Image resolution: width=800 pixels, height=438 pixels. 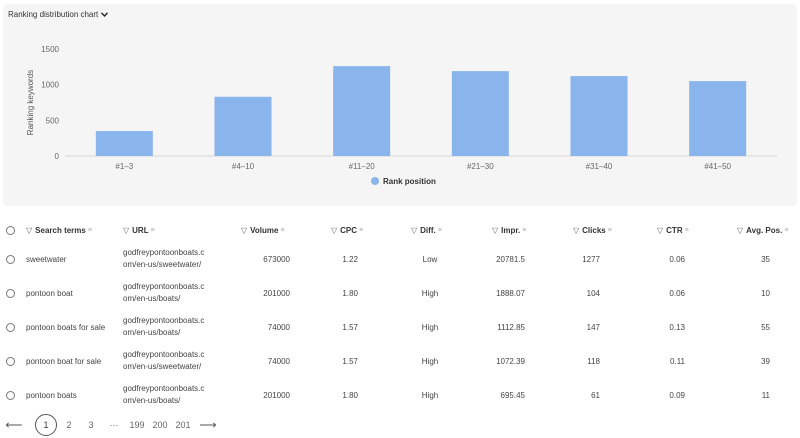 I want to click on col-url-label: URL, so click(x=140, y=230).